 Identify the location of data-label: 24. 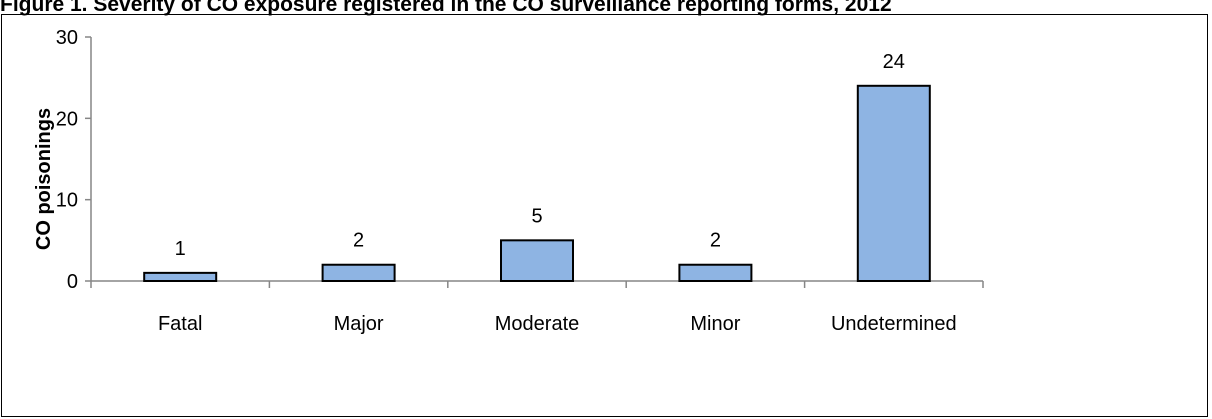
(894, 62).